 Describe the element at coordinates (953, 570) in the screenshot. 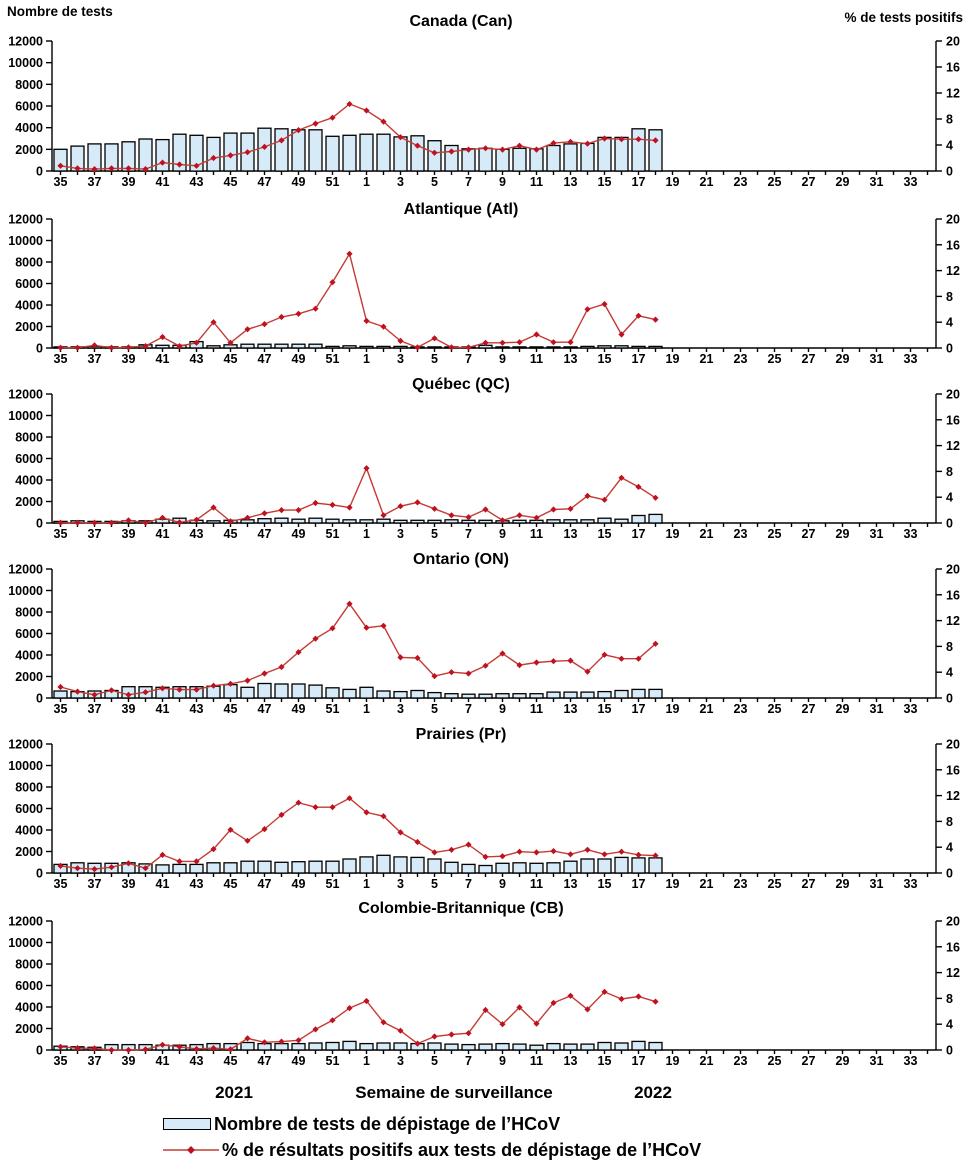

I see `svg-text: 20` at that location.